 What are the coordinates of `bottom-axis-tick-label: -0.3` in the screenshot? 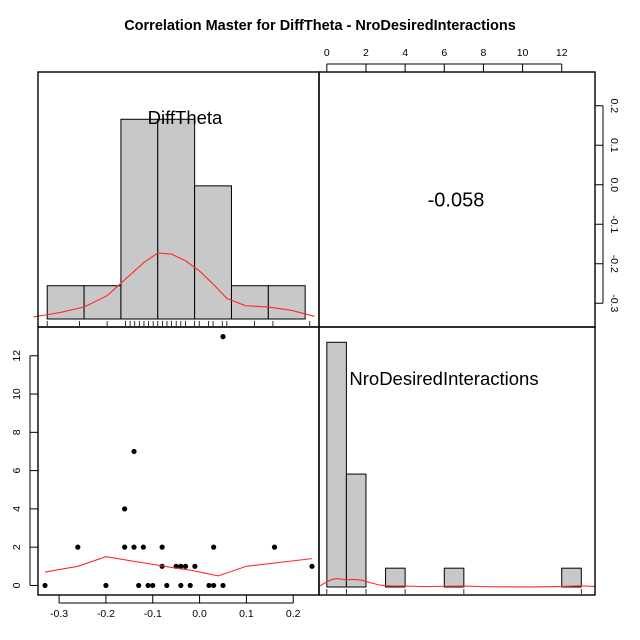 It's located at (59, 614).